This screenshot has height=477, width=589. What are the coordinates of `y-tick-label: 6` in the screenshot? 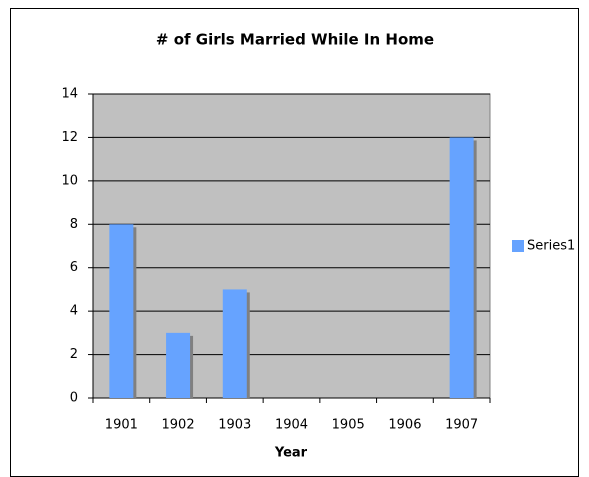 It's located at (74, 267).